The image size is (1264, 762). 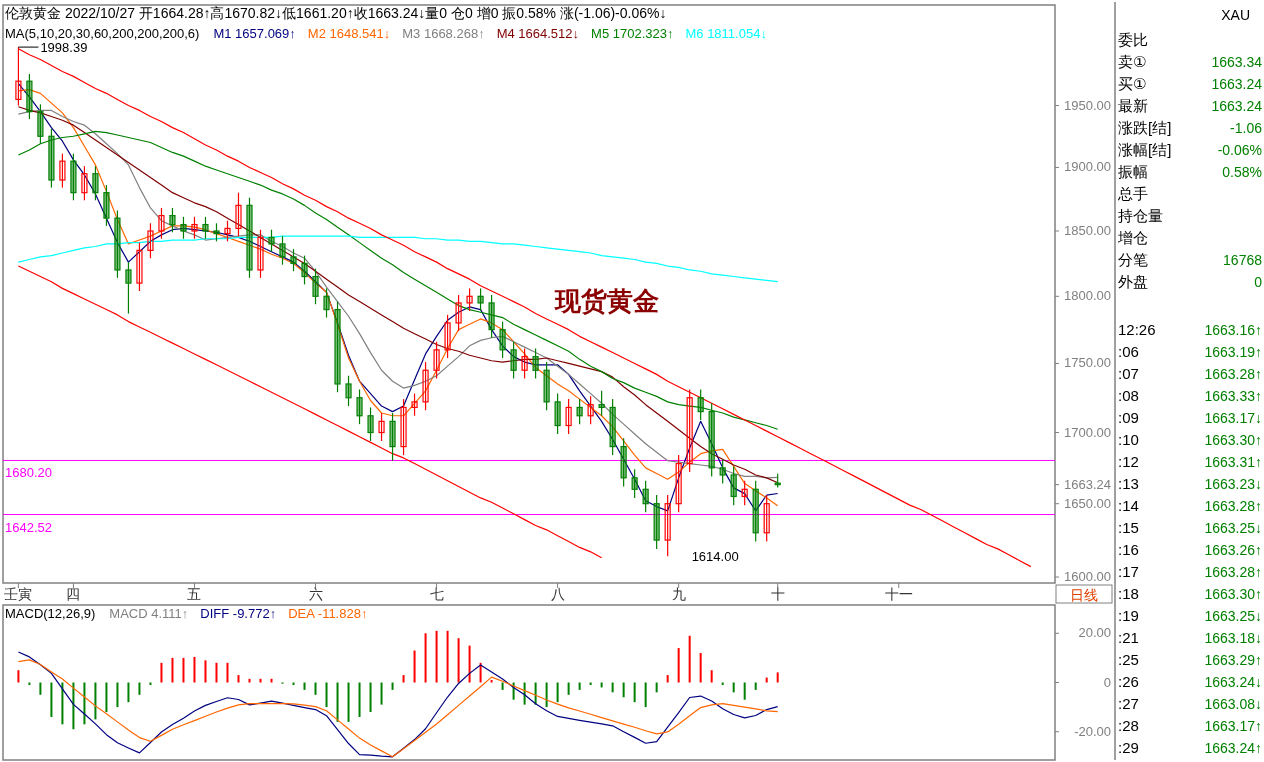 I want to click on text: DEA -11.828↑, so click(x=328, y=613).